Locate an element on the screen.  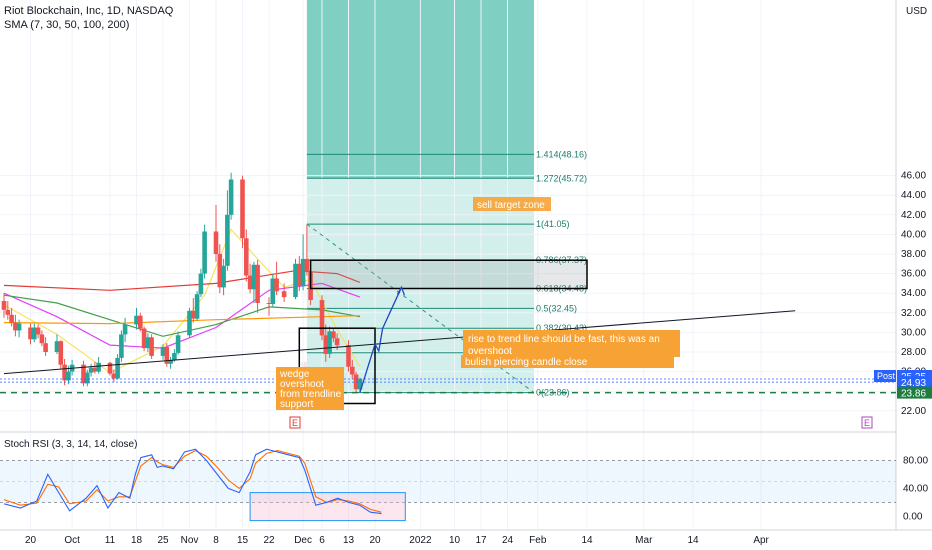
price-axis-bg is located at coordinates (914, 265).